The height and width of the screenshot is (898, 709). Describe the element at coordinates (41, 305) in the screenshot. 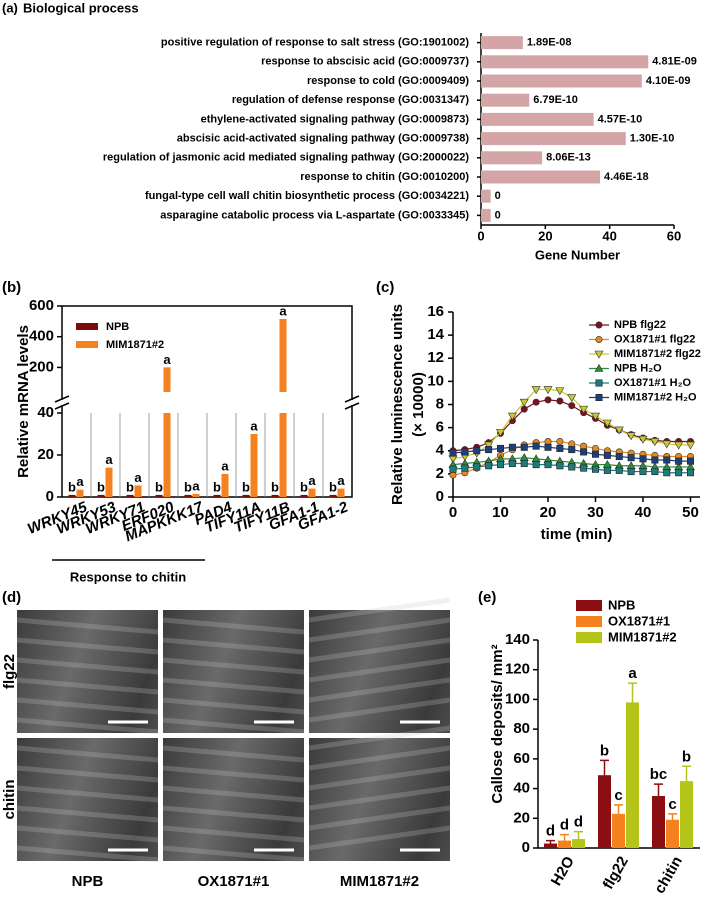

I see `y-tick-label: 600` at that location.